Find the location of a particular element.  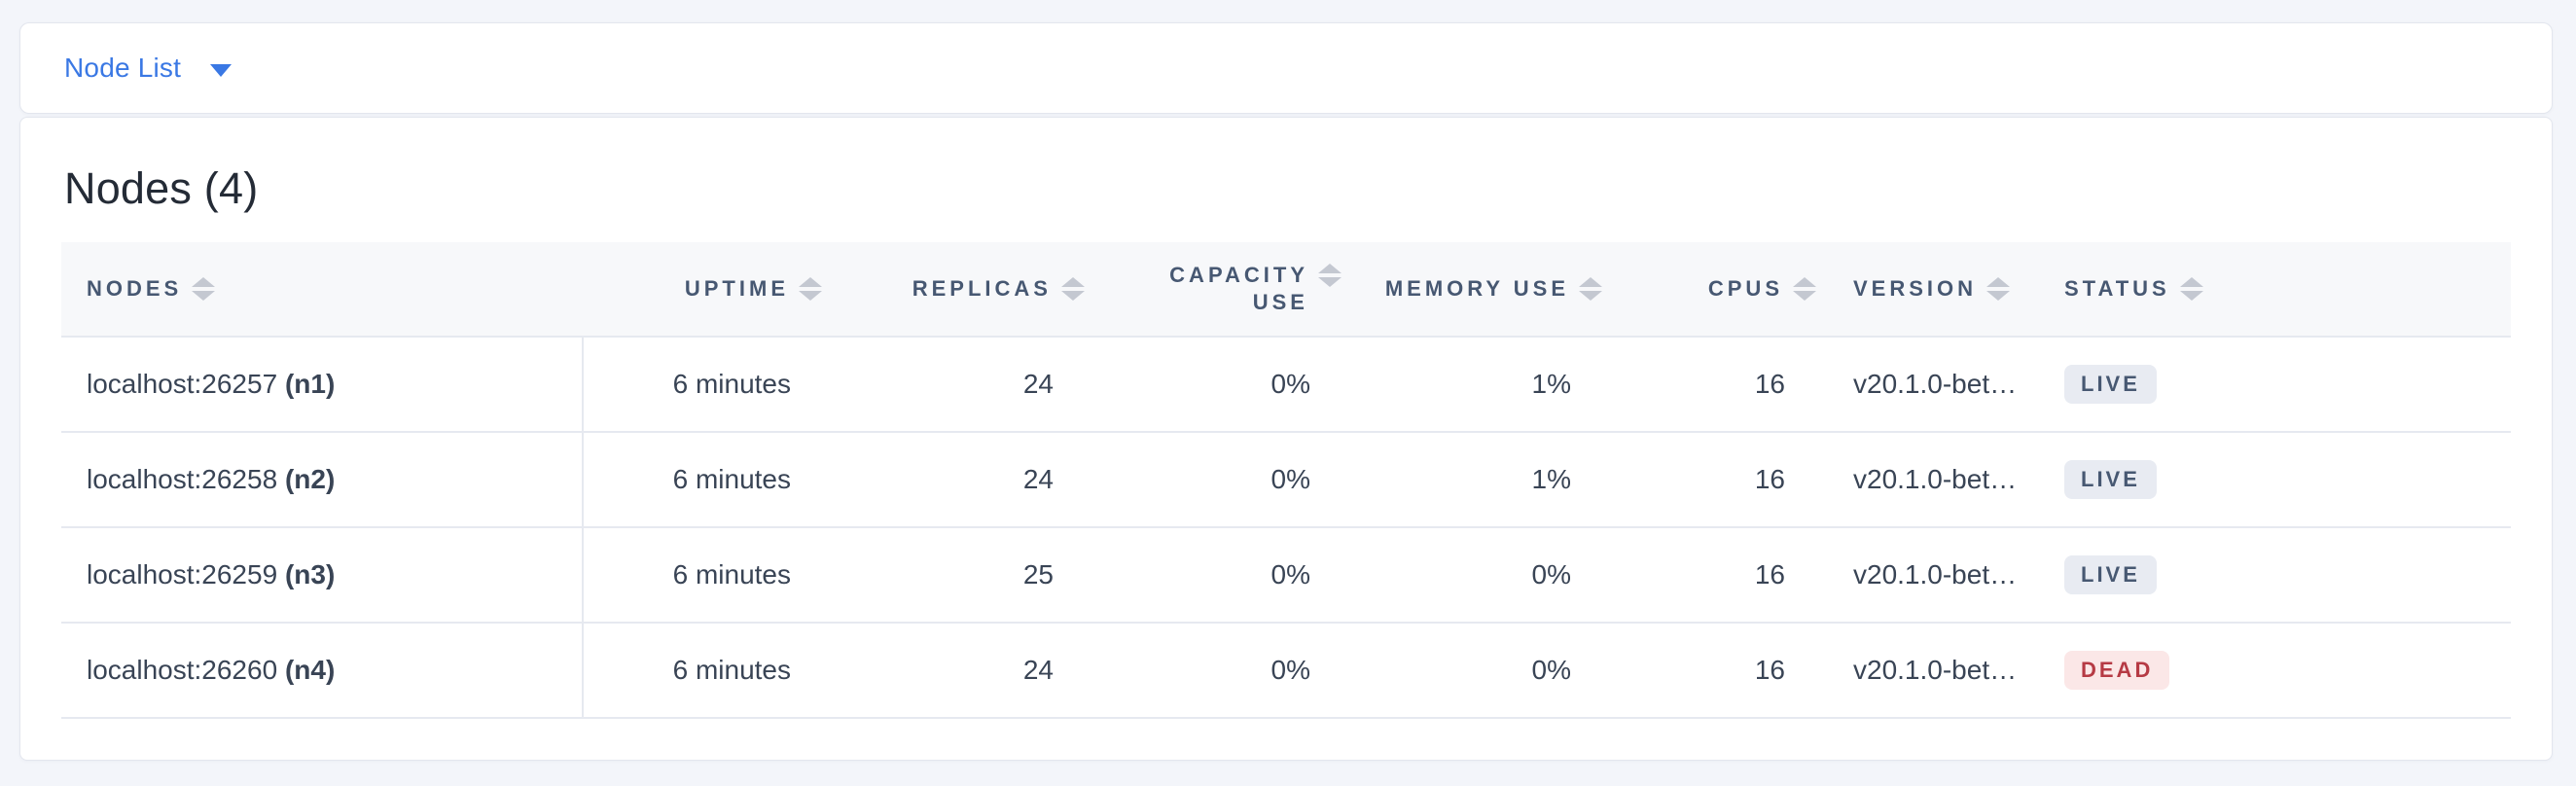

status-cell: DEAD is located at coordinates (2279, 671).